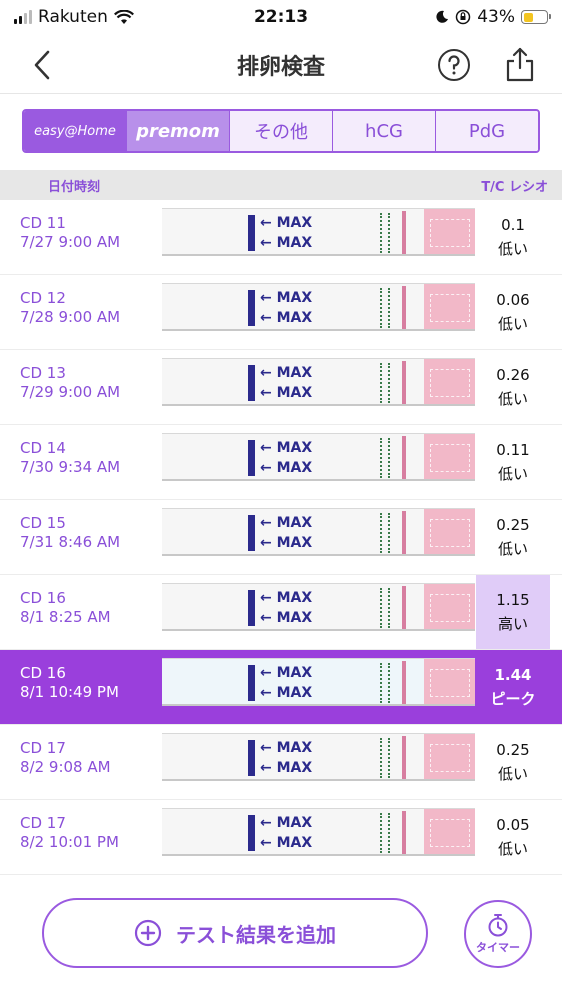 The height and width of the screenshot is (1000, 562). Describe the element at coordinates (513, 762) in the screenshot. I see `tc-ratio-cell: 0.25 低い` at that location.